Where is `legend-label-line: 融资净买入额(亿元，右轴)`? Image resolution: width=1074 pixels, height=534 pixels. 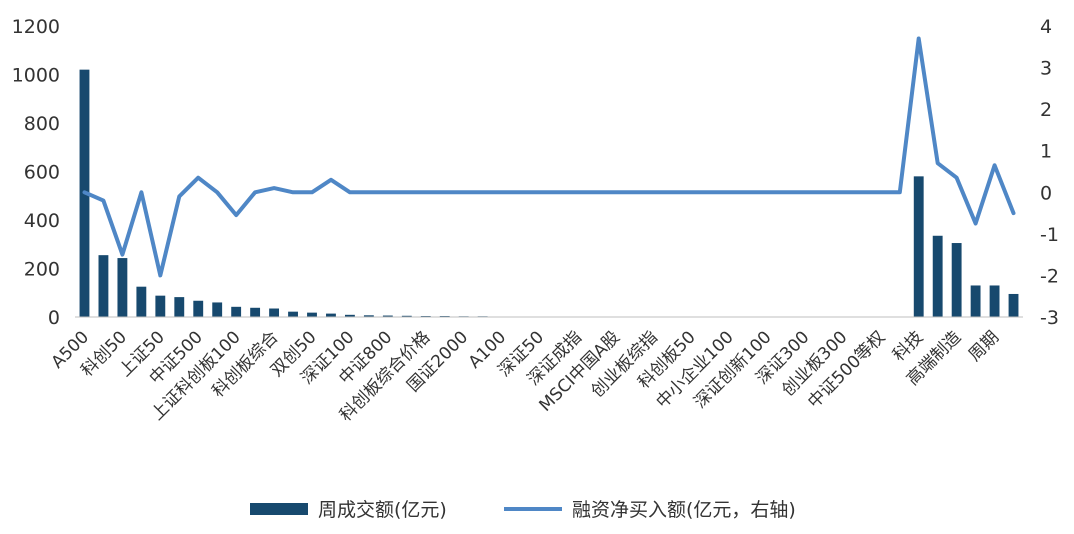 legend-label-line: 融资净买入额(亿元，右轴) is located at coordinates (684, 510).